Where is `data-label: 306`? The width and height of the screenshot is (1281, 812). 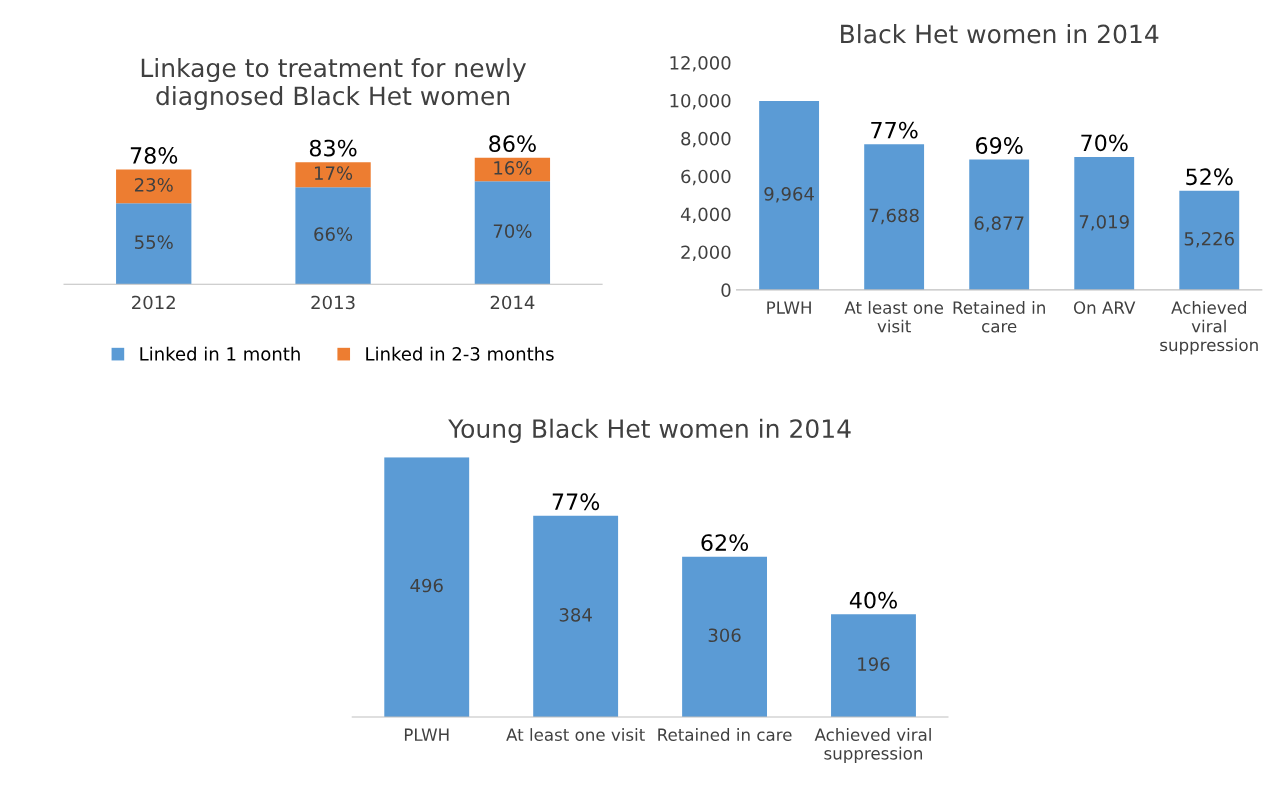
data-label: 306 is located at coordinates (724, 635).